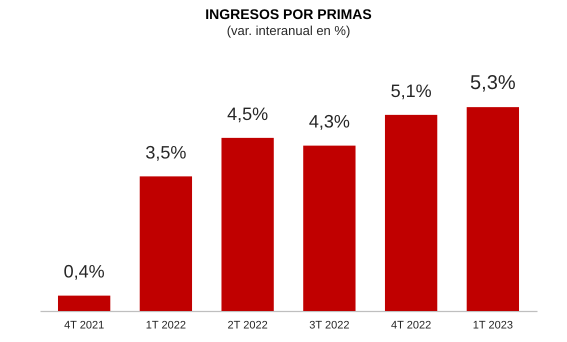 The height and width of the screenshot is (342, 567). Describe the element at coordinates (247, 114) in the screenshot. I see `data-label: 4,5%` at that location.